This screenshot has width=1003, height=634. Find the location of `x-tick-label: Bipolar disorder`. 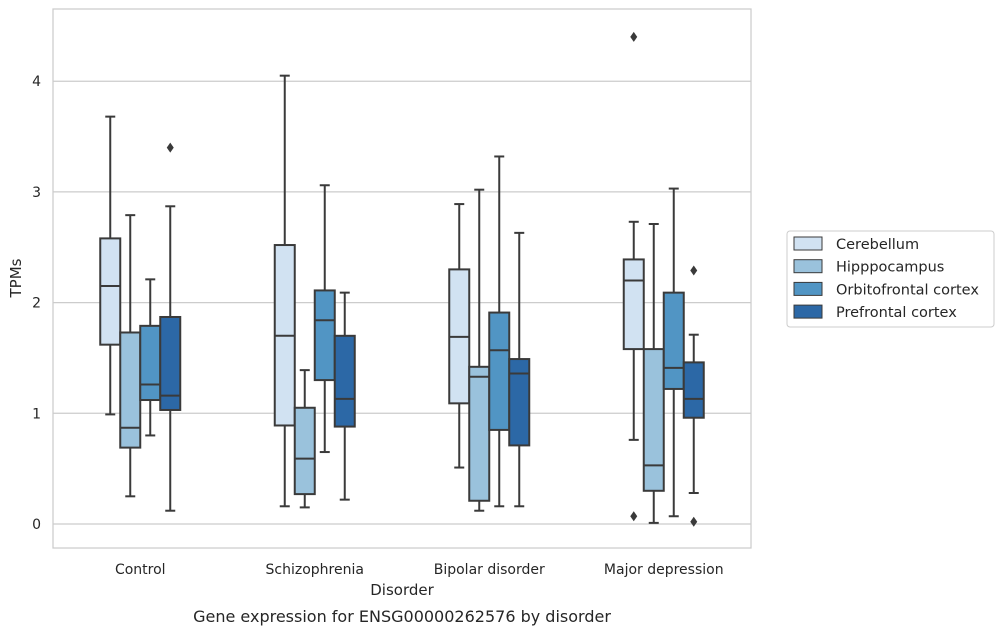

x-tick-label: Bipolar disorder is located at coordinates (489, 570).